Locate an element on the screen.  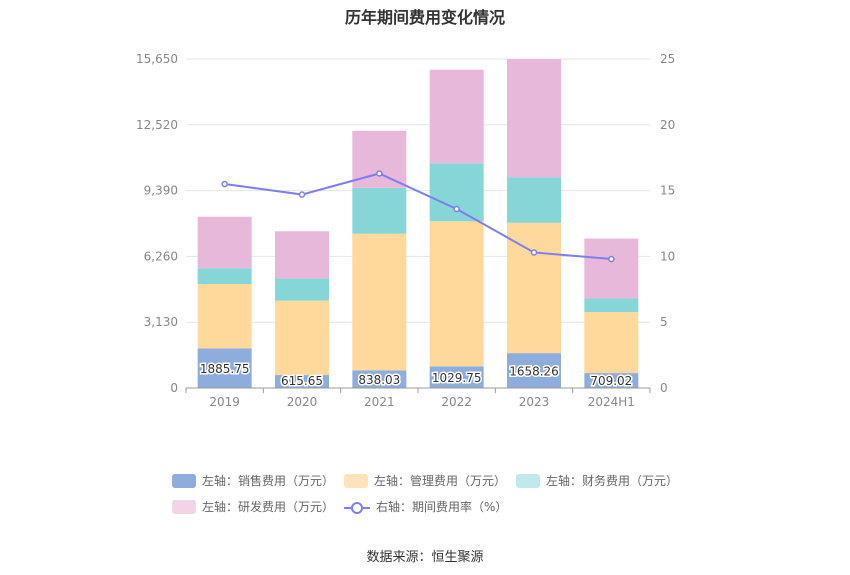
legend-swatch-finance is located at coordinates (528, 480).